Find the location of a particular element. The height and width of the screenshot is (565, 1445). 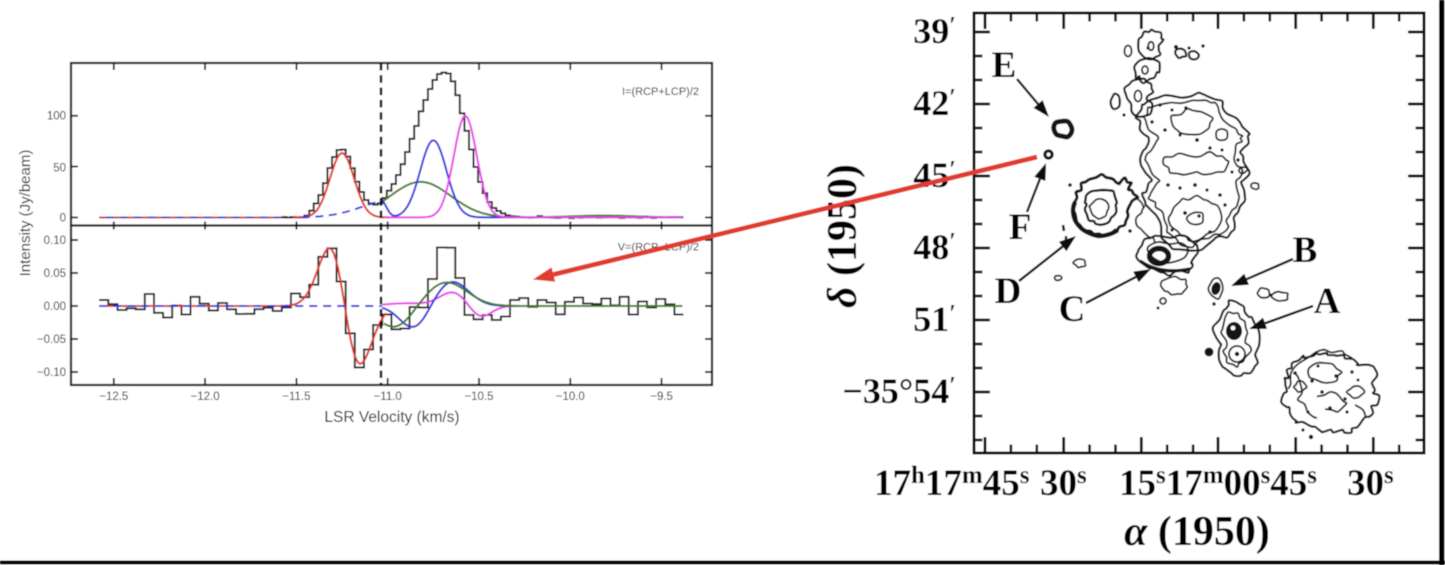

svg-text: −12.5 is located at coordinates (113, 397).